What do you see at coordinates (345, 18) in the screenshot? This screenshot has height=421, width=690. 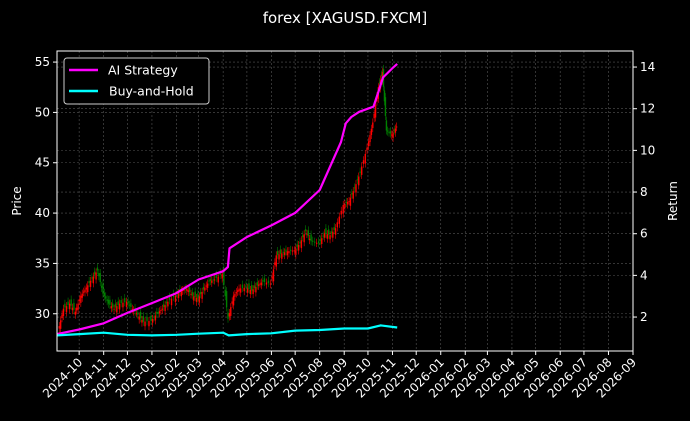 I see `chart-title: forex [XAGUSD.FXCM]` at bounding box center [345, 18].